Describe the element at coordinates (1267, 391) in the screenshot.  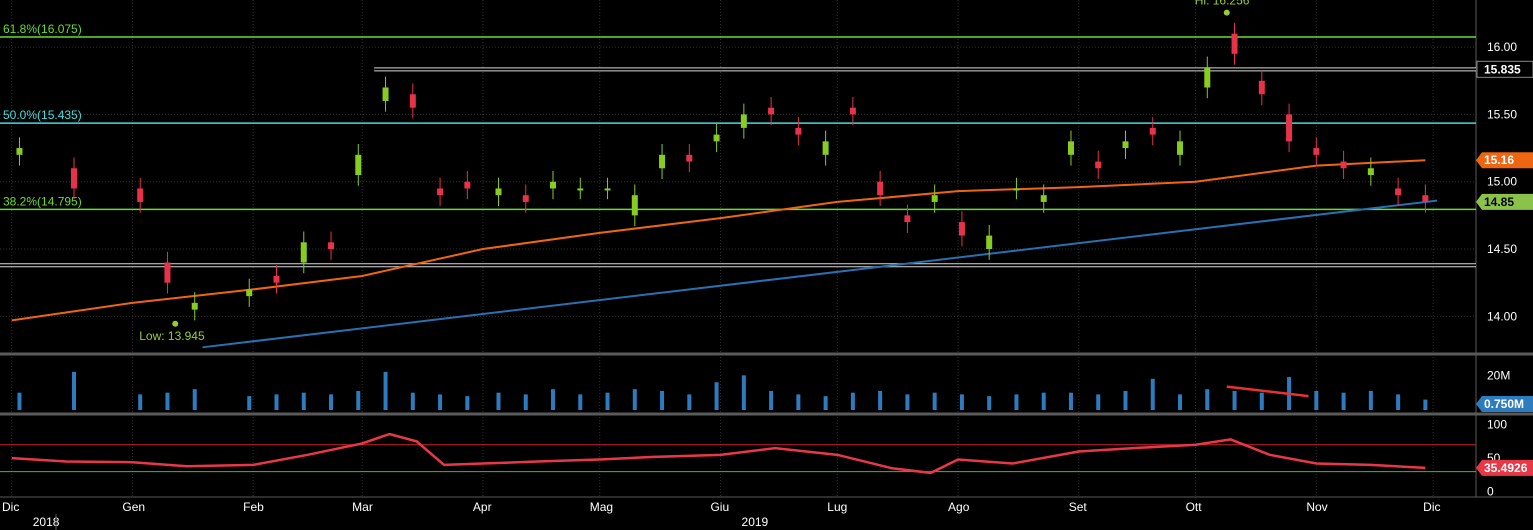
I see `volume-divergence-line` at that location.